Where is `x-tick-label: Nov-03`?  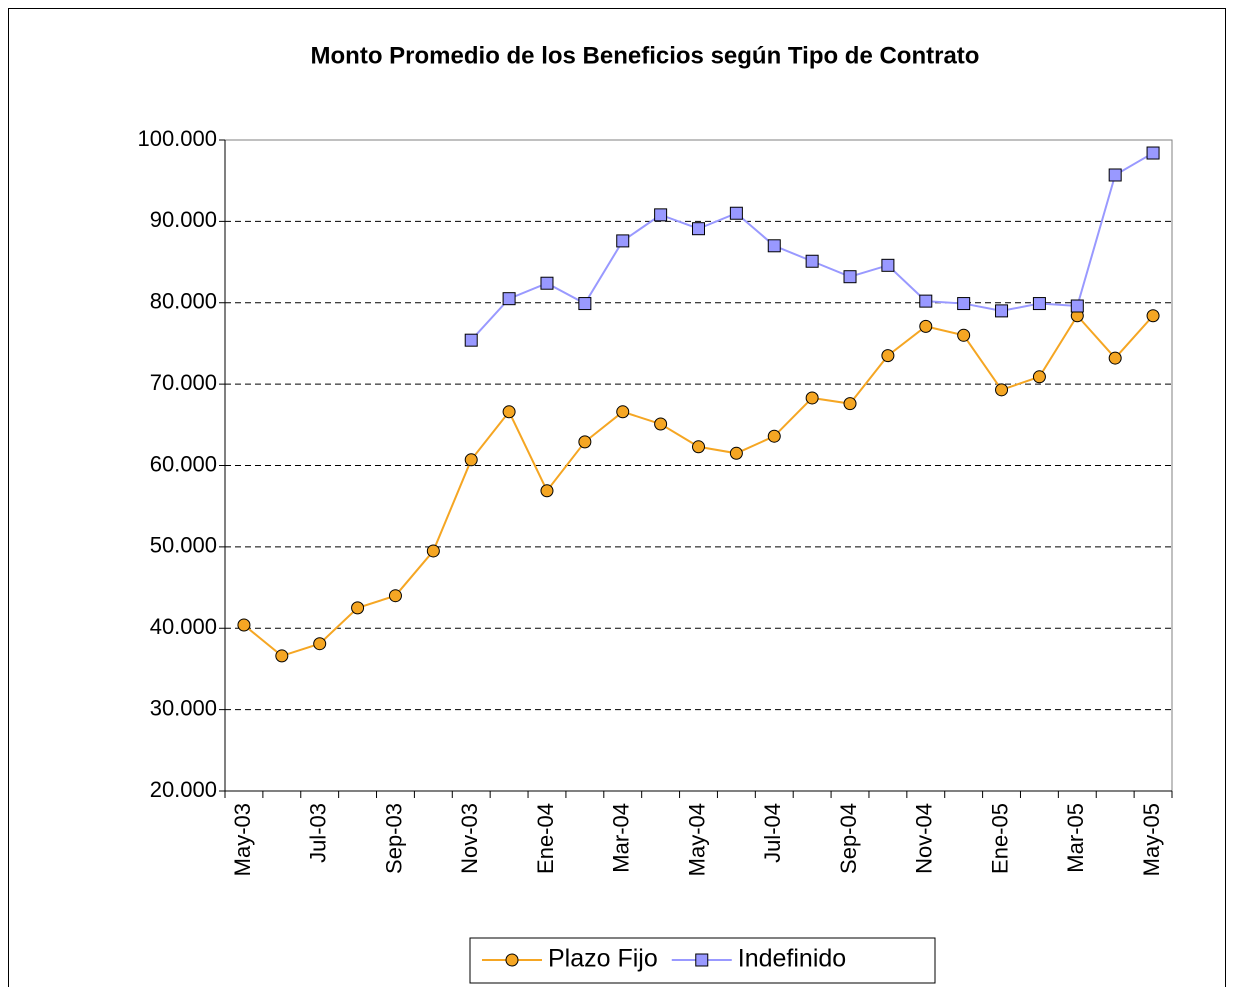 x-tick-label: Nov-03 is located at coordinates (469, 838).